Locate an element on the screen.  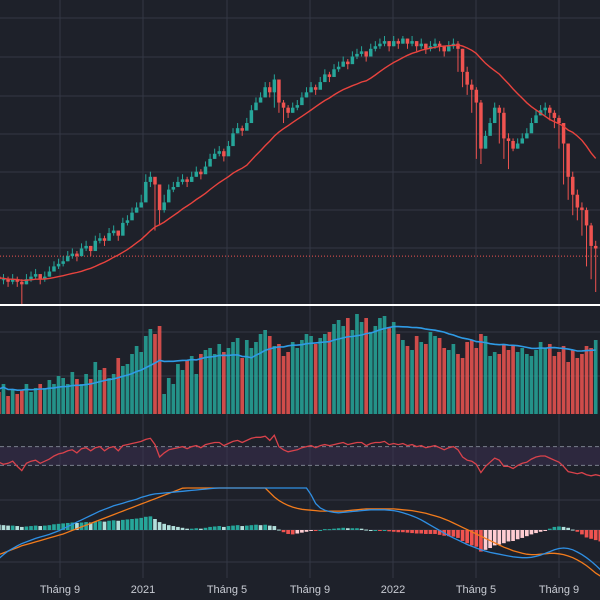
rsi-pane is located at coordinates (300, 455).